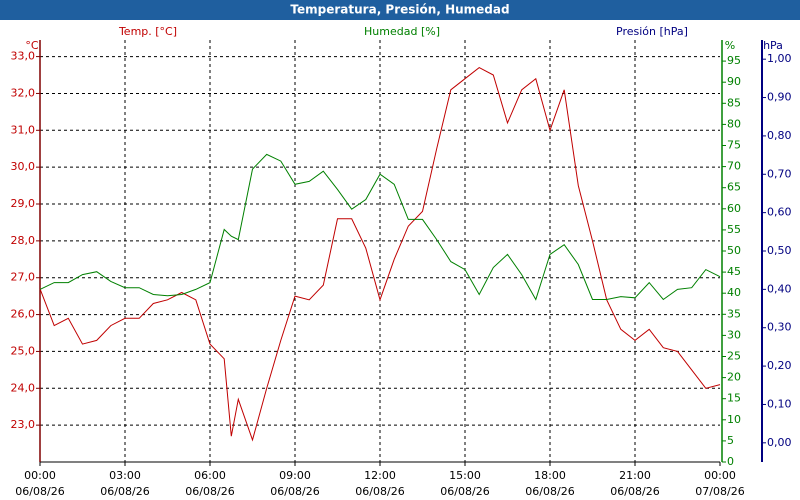  I want to click on x-tick-date: 07/08/26, so click(719, 491).